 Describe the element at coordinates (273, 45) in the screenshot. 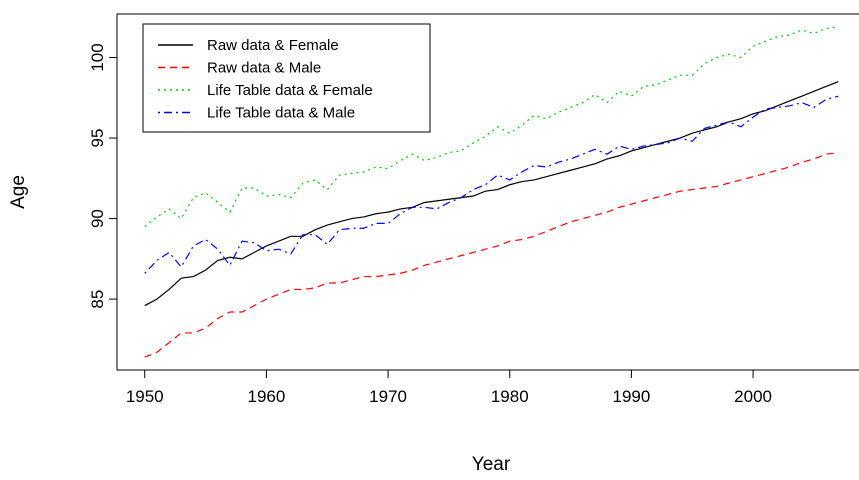

I see `legend-label: Raw data & Female` at that location.